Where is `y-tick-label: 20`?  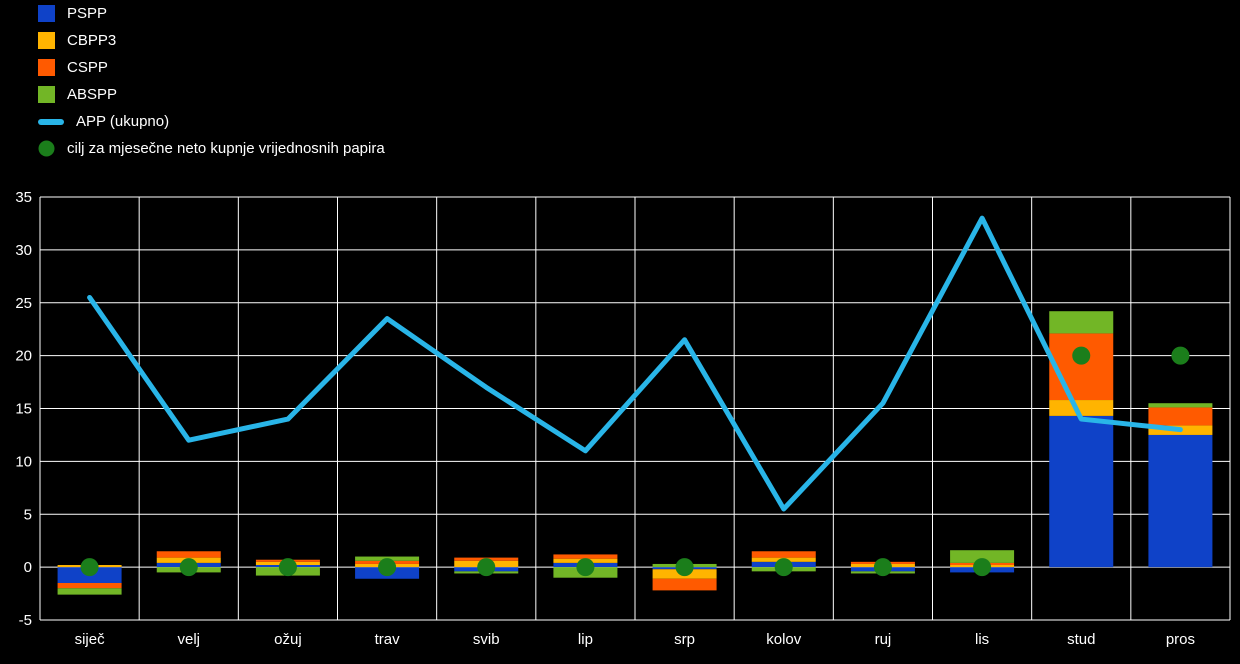
y-tick-label: 20 is located at coordinates (23, 356).